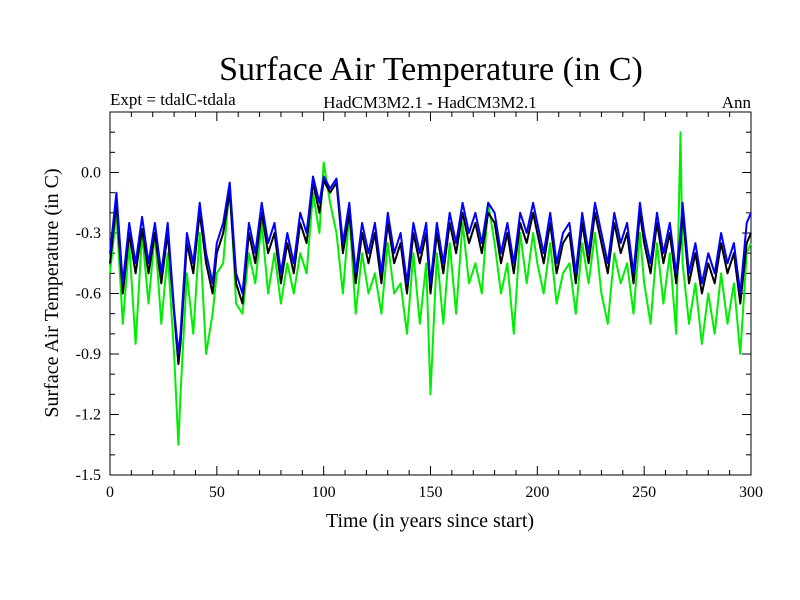 The height and width of the screenshot is (600, 800). I want to click on y-axis-label: Surface Air Temperature (in C), so click(52, 292).